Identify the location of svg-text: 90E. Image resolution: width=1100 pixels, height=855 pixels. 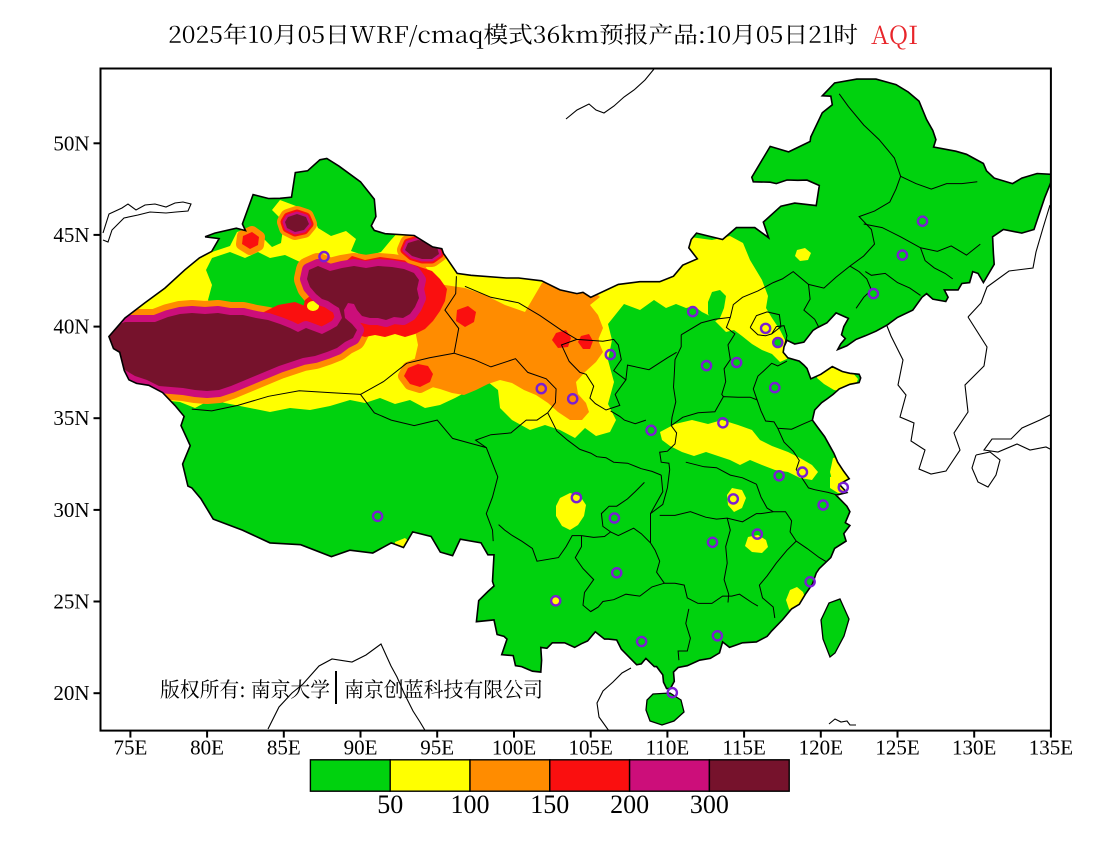
(361, 748).